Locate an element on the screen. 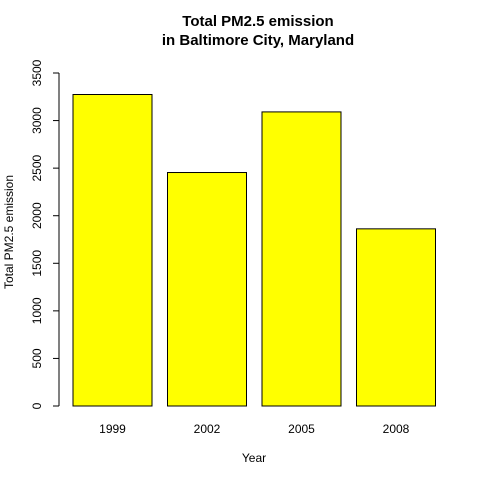 This screenshot has width=480, height=480. y-tick-label: 0 is located at coordinates (37, 405).